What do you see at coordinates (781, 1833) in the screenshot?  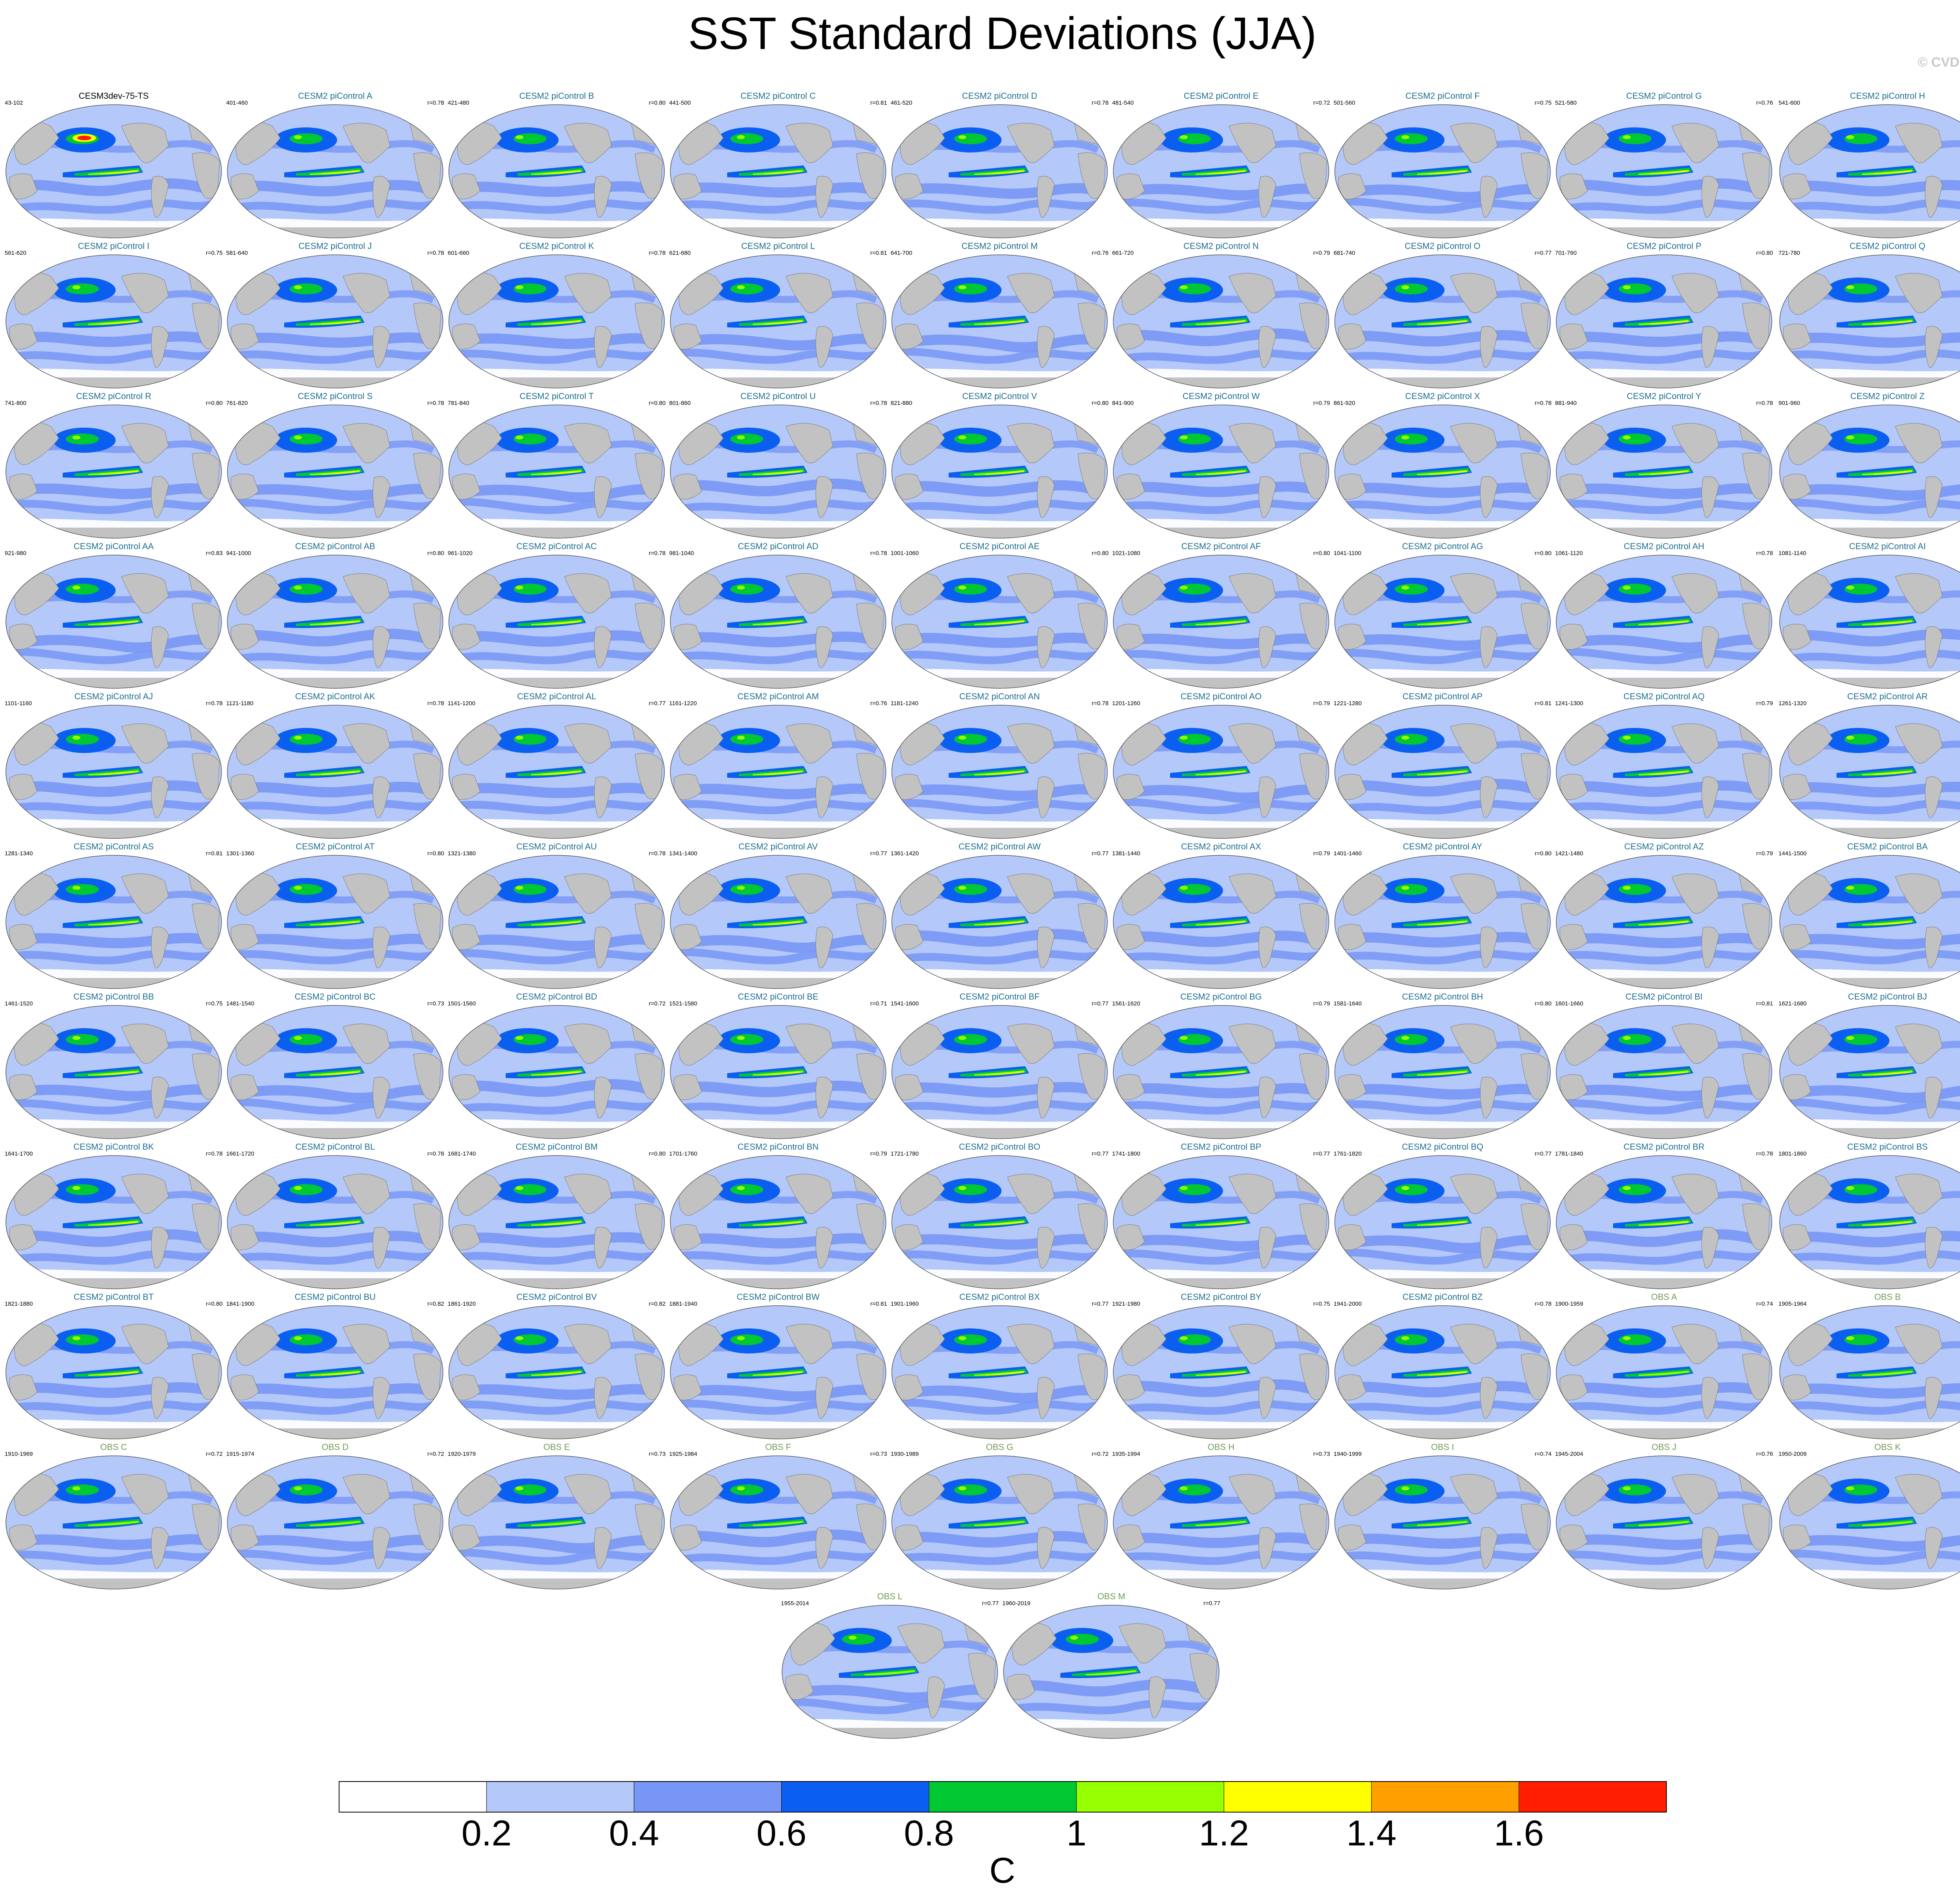 I see `colorbar-tick-label: 0.6` at bounding box center [781, 1833].